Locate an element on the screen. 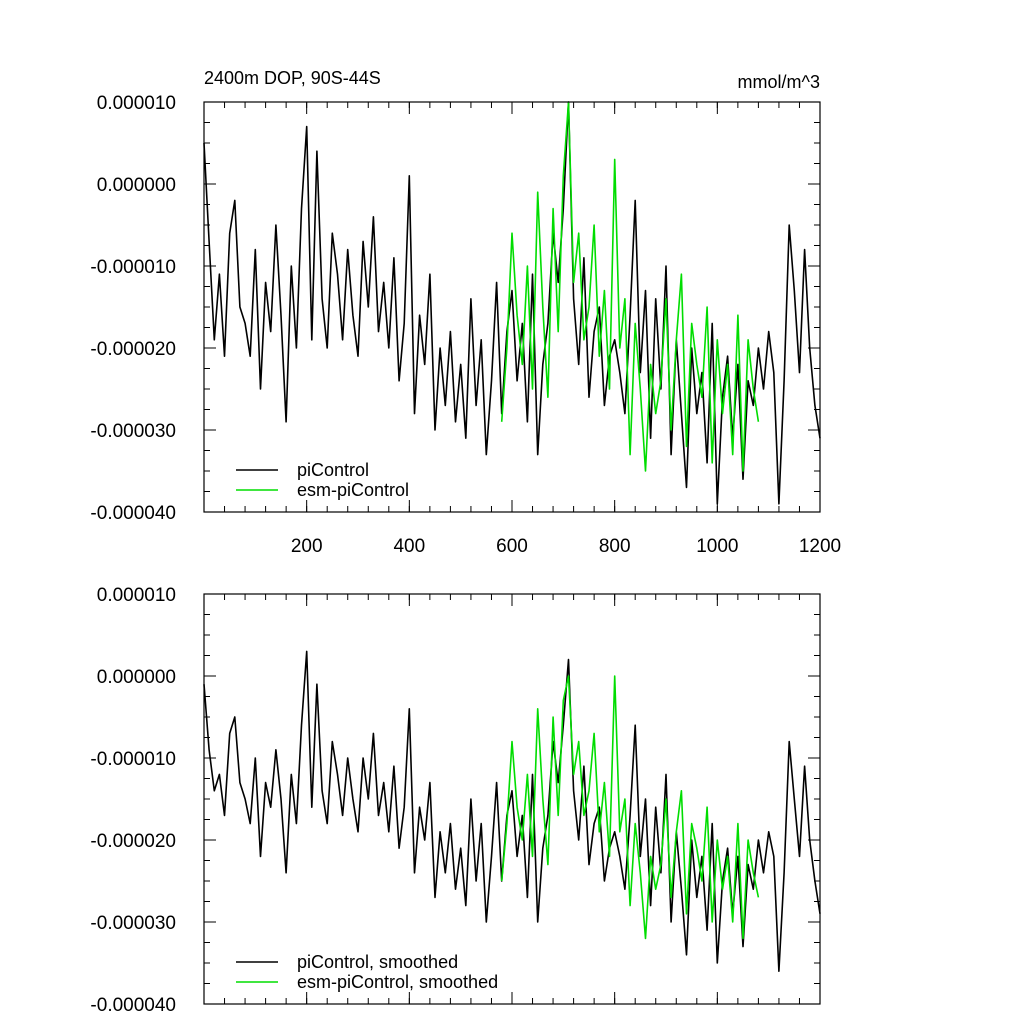 This screenshot has height=1024, width=1024. legend-label-esm-picontrol-smoothed: esm-piControl, smoothed is located at coordinates (397, 982).